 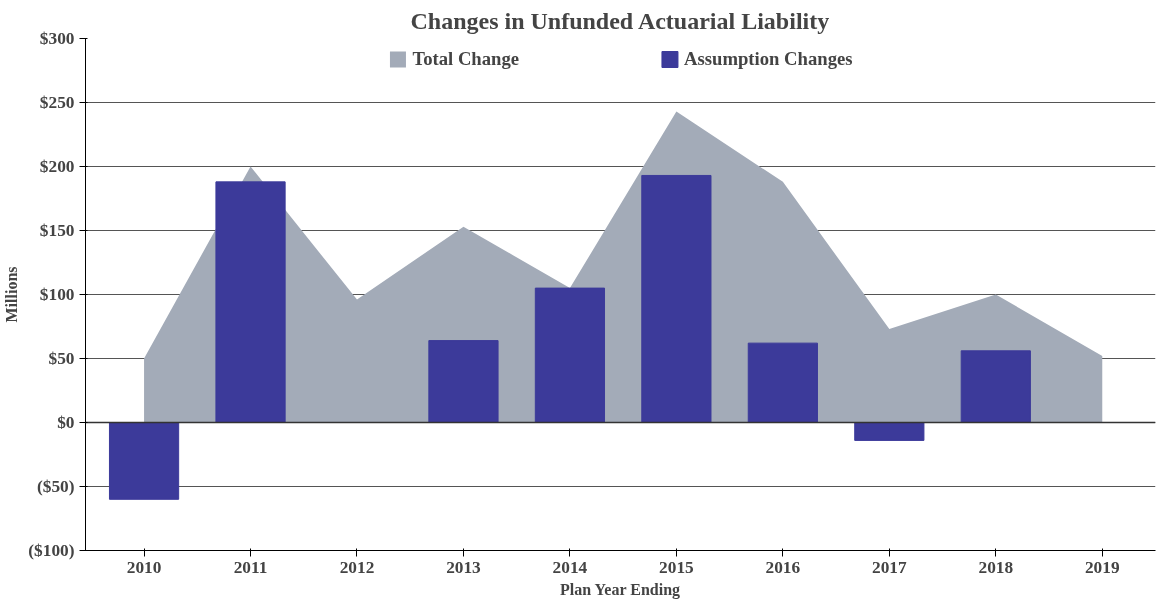 What do you see at coordinates (57, 166) in the screenshot?
I see `y-tick-label: $200` at bounding box center [57, 166].